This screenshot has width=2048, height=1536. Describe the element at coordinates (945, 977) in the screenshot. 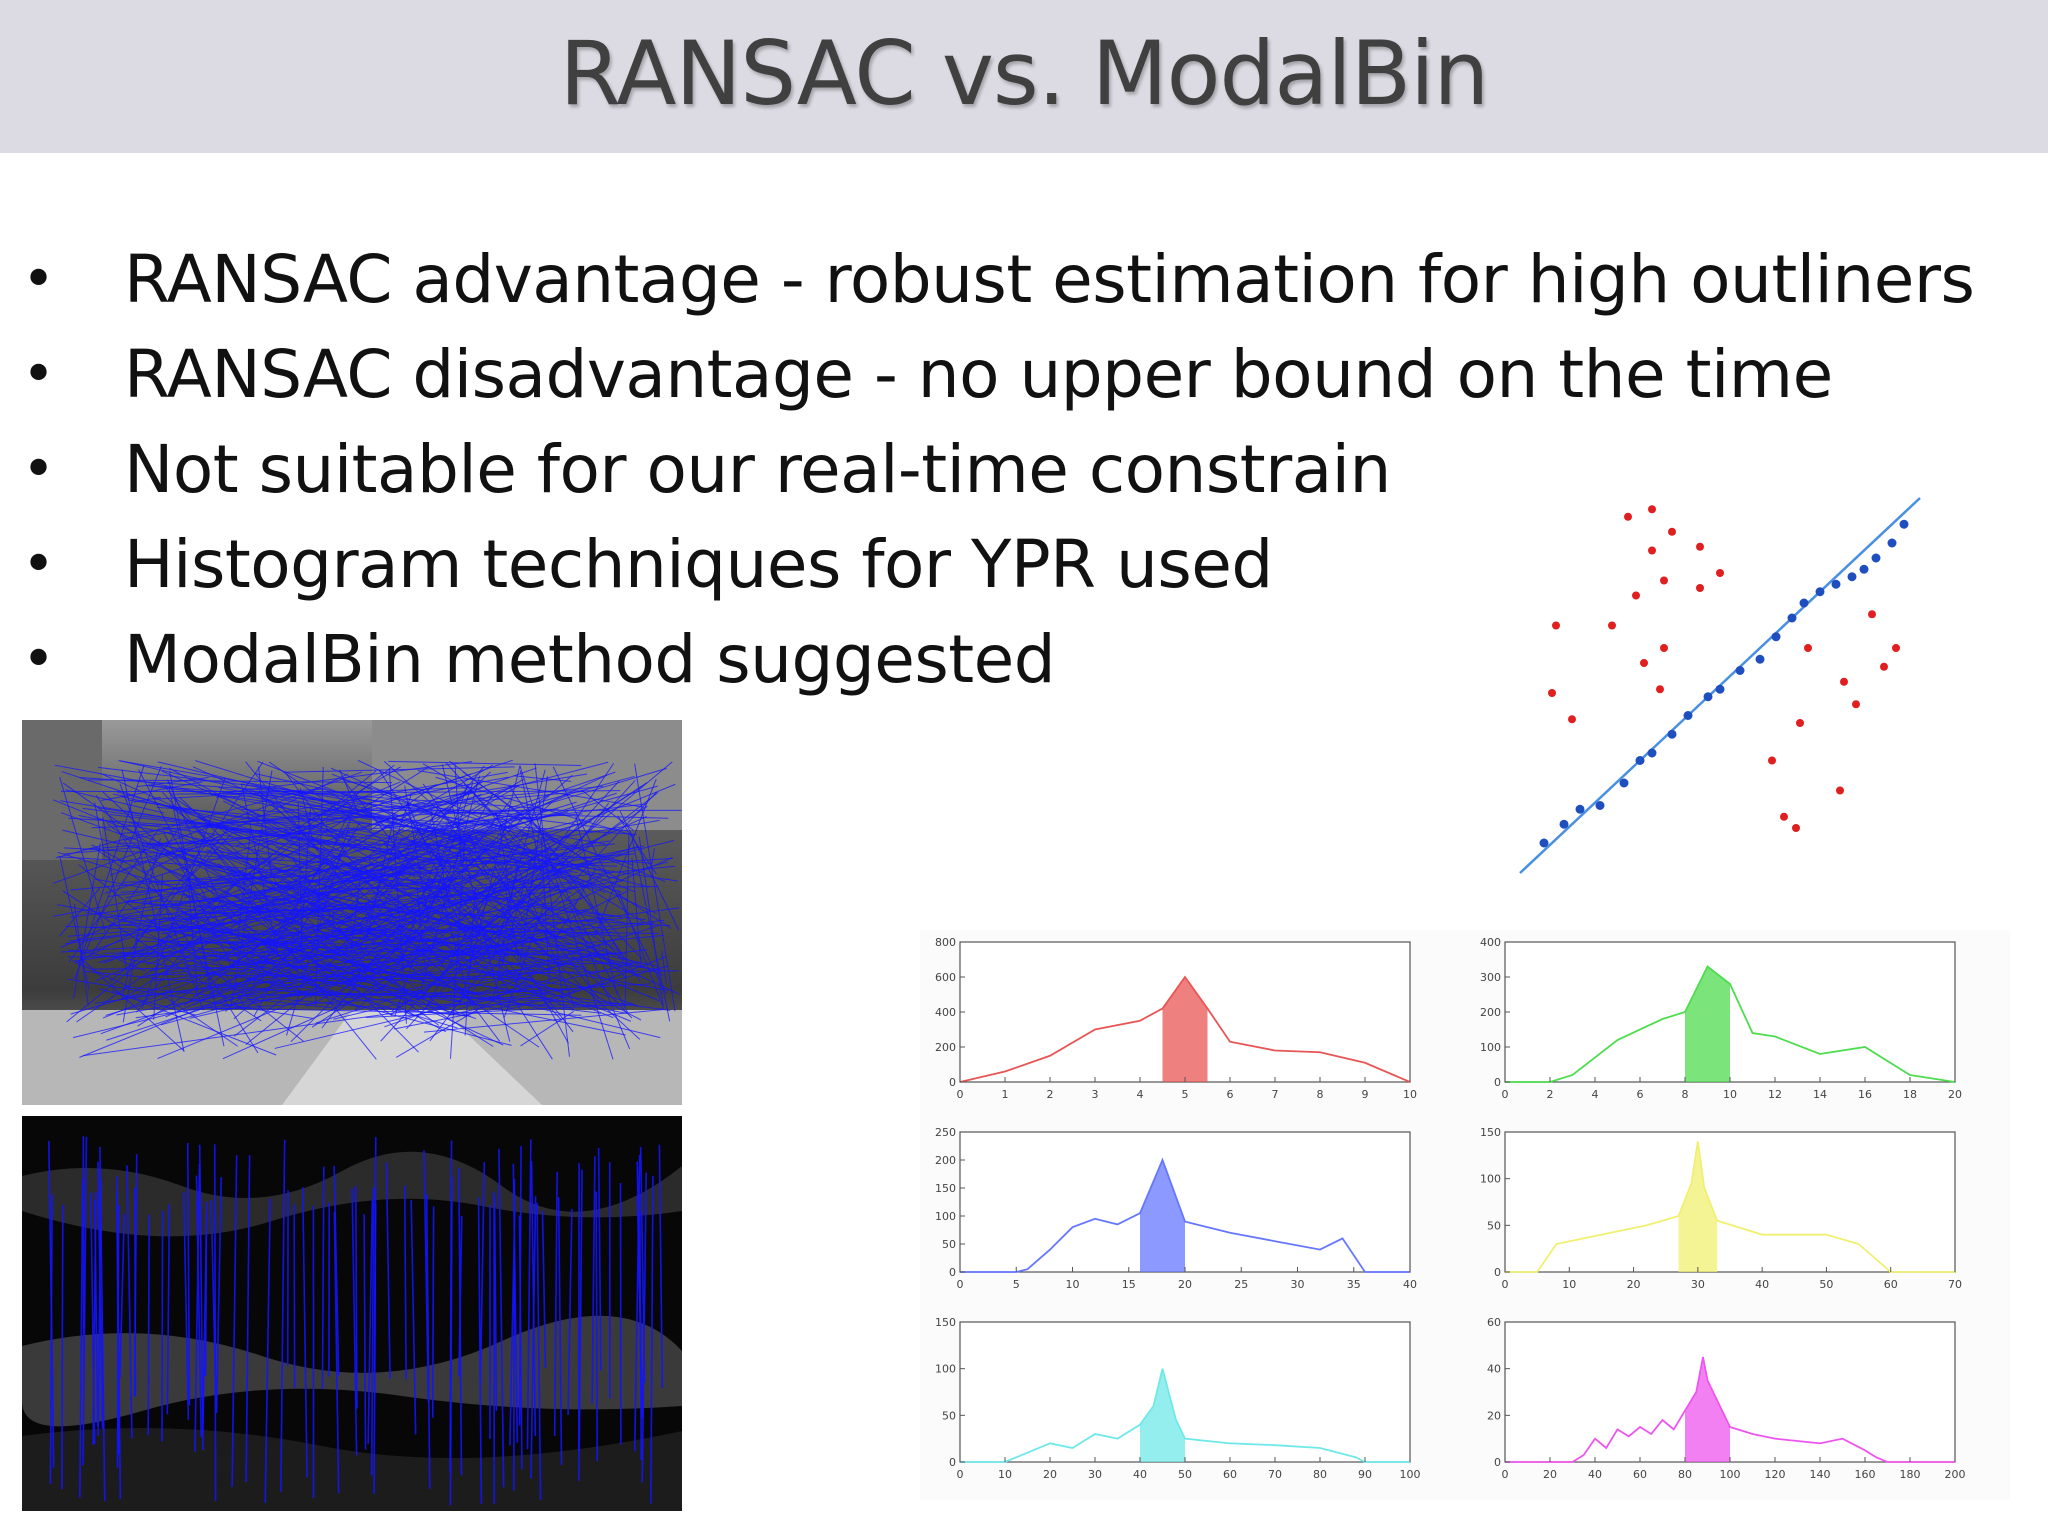

I see `y-tick-label: 600` at that location.